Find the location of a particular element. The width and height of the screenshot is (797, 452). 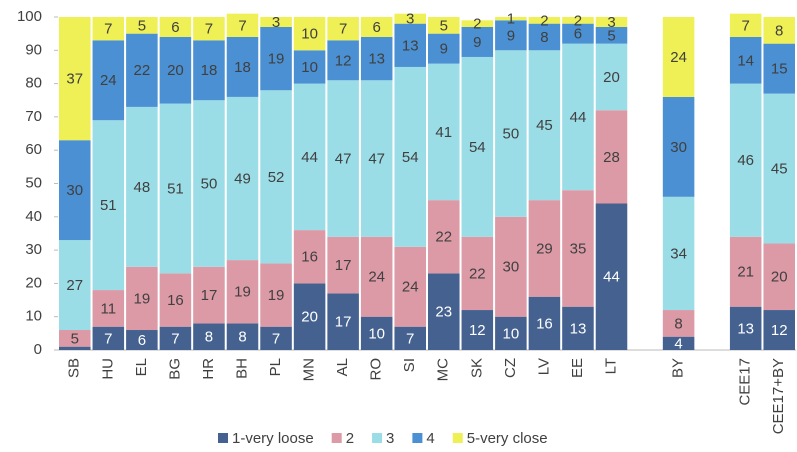

data-label: 17 is located at coordinates (343, 322).